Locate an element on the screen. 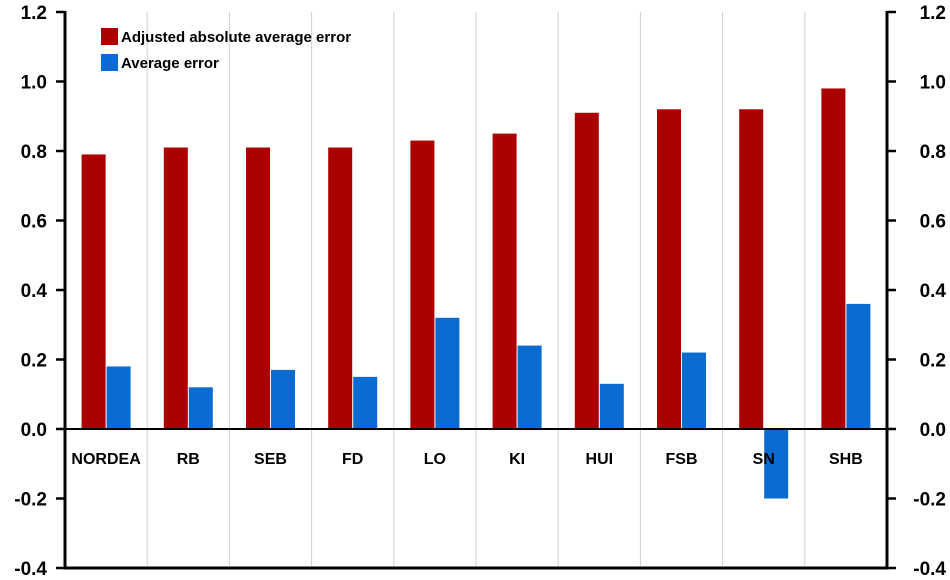  y-tick-label-left: 0.0 is located at coordinates (34, 430).